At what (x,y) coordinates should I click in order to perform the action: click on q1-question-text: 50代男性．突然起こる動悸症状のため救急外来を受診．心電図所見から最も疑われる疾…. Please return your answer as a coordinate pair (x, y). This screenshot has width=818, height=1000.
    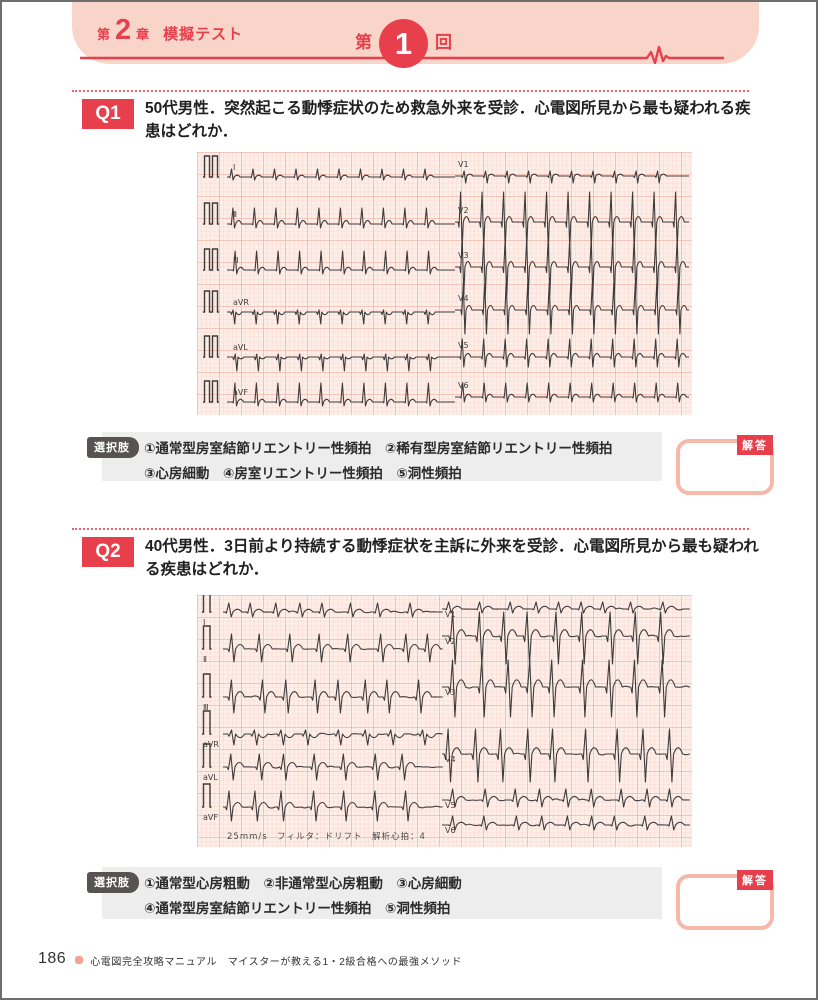
    Looking at the image, I should click on (448, 120).